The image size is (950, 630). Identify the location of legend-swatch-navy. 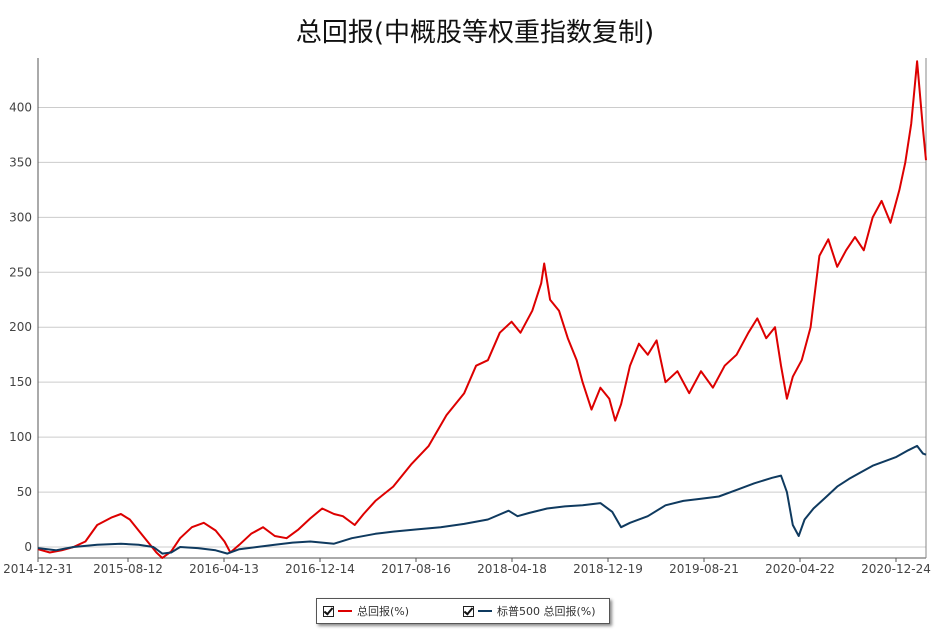
(485, 611).